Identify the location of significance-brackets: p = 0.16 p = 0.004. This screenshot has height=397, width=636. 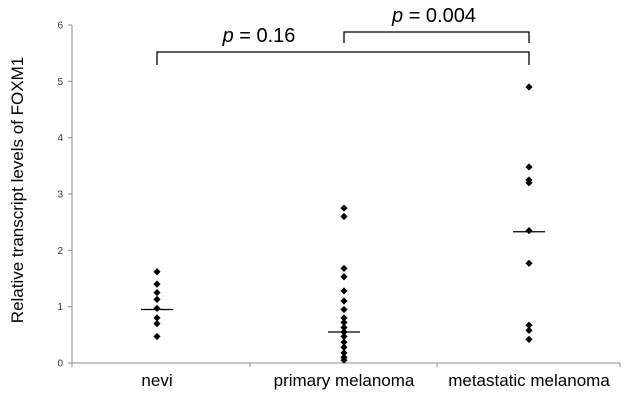
(343, 35).